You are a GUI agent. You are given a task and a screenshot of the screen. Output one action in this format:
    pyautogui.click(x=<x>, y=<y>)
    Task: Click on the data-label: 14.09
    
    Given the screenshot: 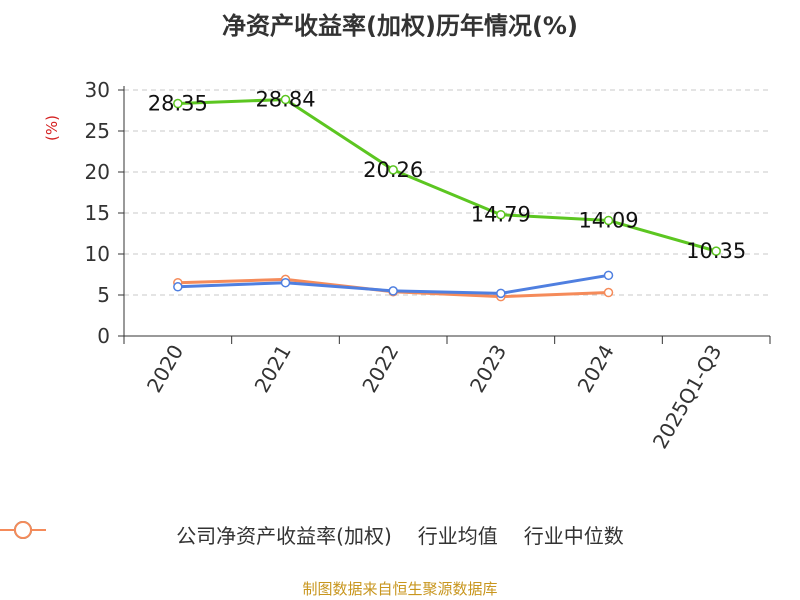 What is the action you would take?
    pyautogui.click(x=608, y=220)
    